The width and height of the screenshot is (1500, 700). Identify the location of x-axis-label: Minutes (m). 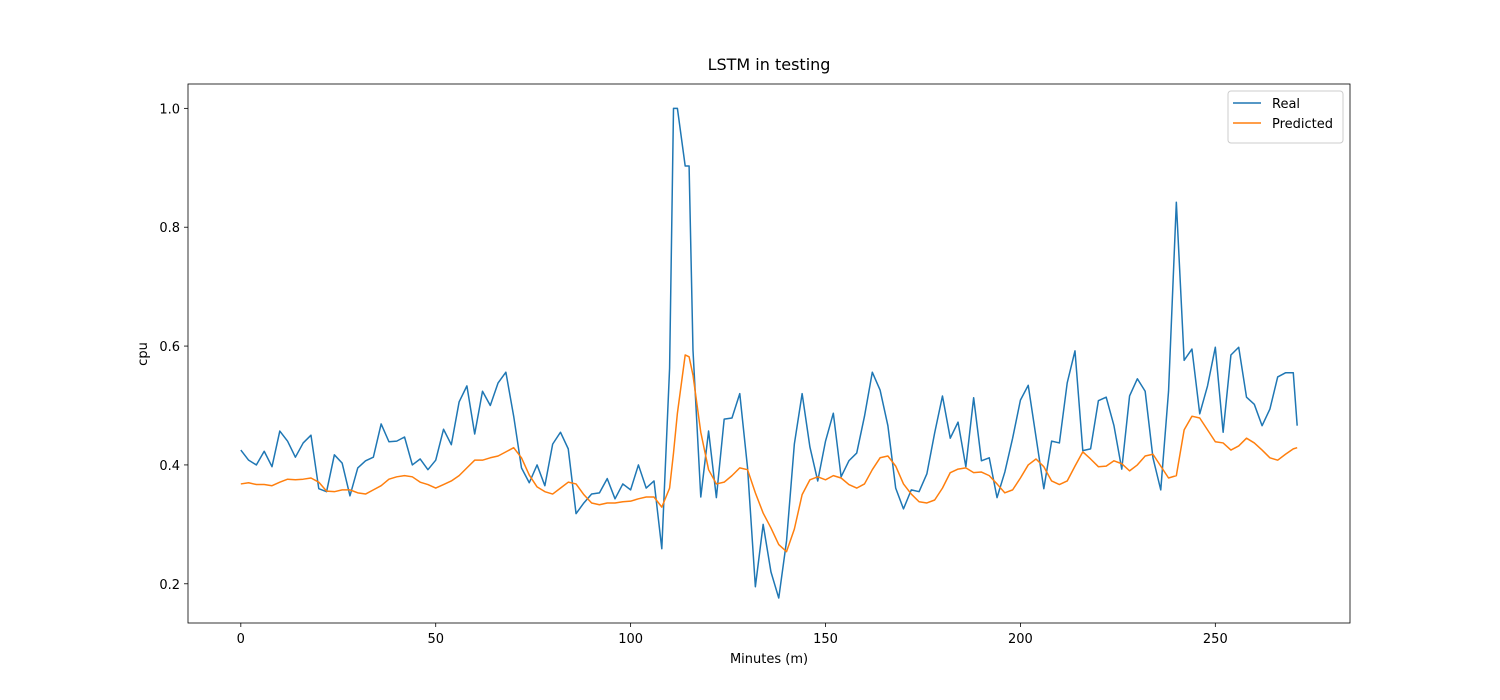
(769, 659).